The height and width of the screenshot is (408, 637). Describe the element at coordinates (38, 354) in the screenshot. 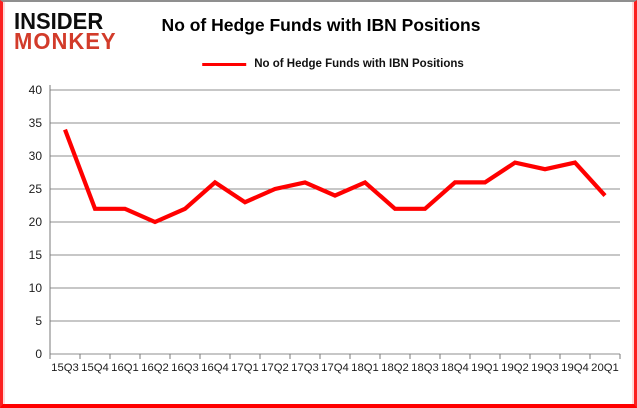

I see `y-axis-label: 0` at that location.